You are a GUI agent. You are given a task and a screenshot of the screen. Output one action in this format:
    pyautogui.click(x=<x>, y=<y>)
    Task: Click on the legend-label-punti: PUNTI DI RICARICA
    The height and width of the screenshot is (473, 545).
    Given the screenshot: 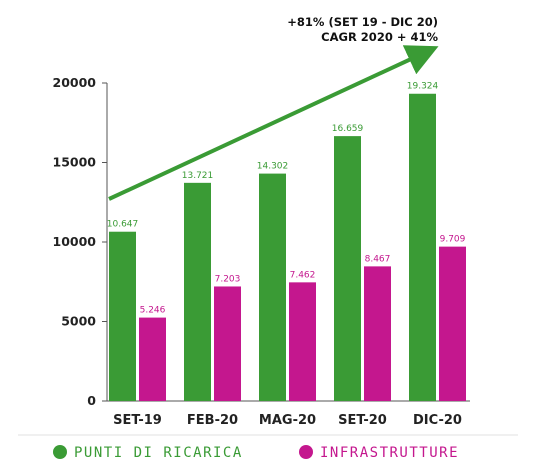 What is the action you would take?
    pyautogui.click(x=158, y=453)
    